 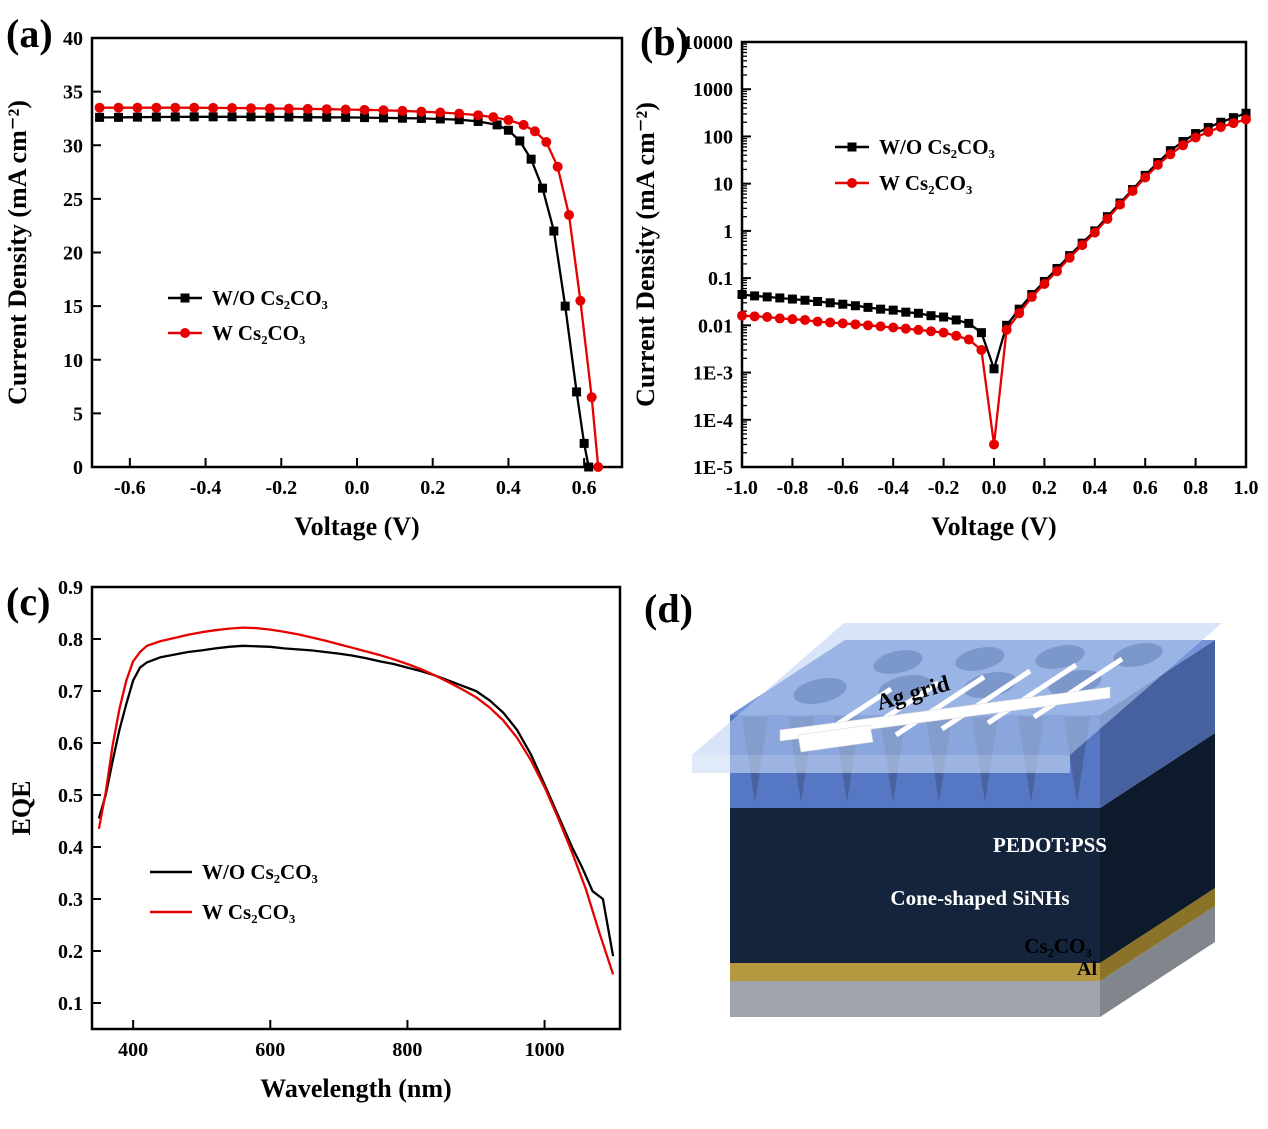 I want to click on x-tick-label: 1.0, so click(x=1246, y=488).